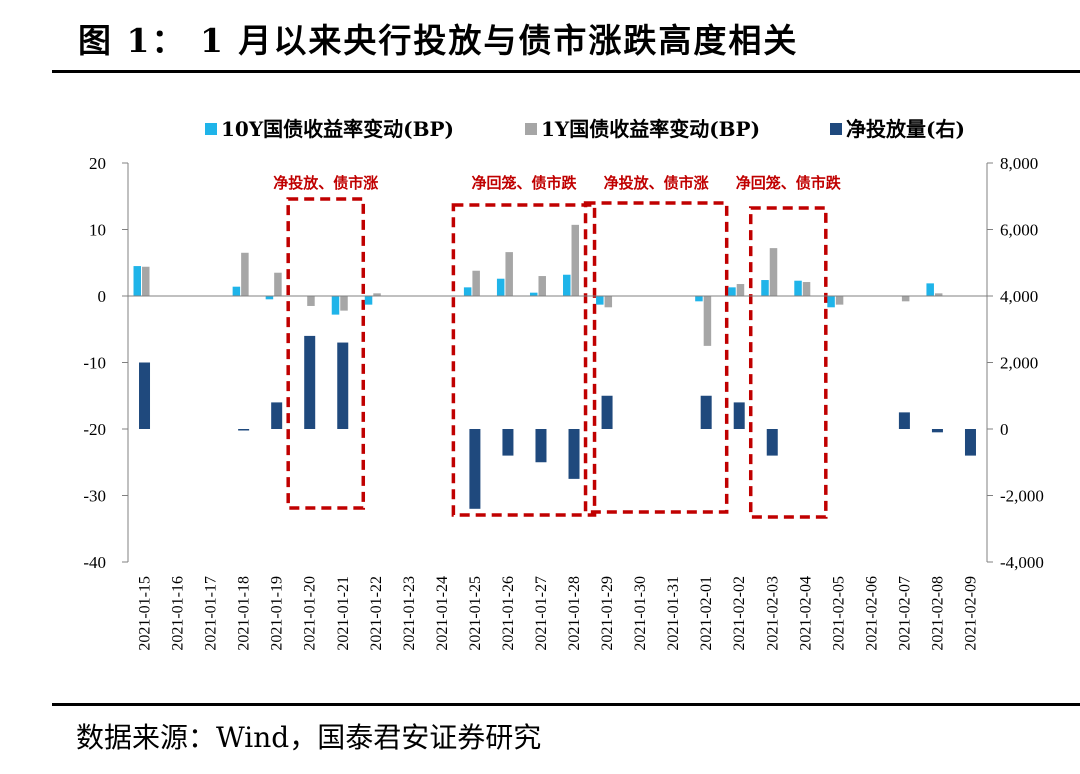  Describe the element at coordinates (94, 496) in the screenshot. I see `left-tick-label: -30` at that location.